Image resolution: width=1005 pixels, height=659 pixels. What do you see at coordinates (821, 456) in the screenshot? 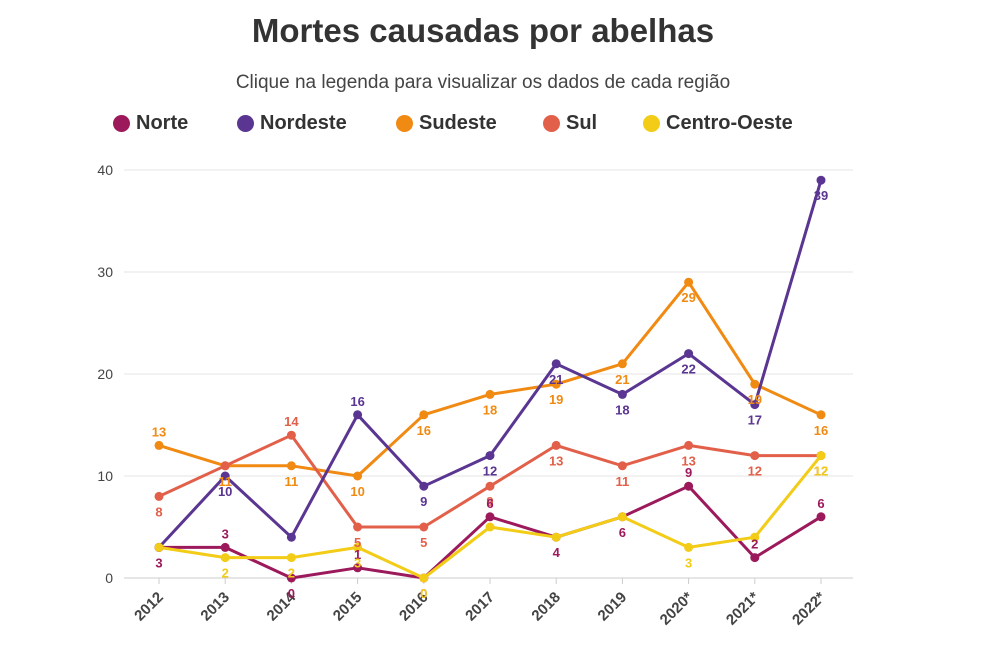
I see `point-centro-oeste-2022*` at bounding box center [821, 456].